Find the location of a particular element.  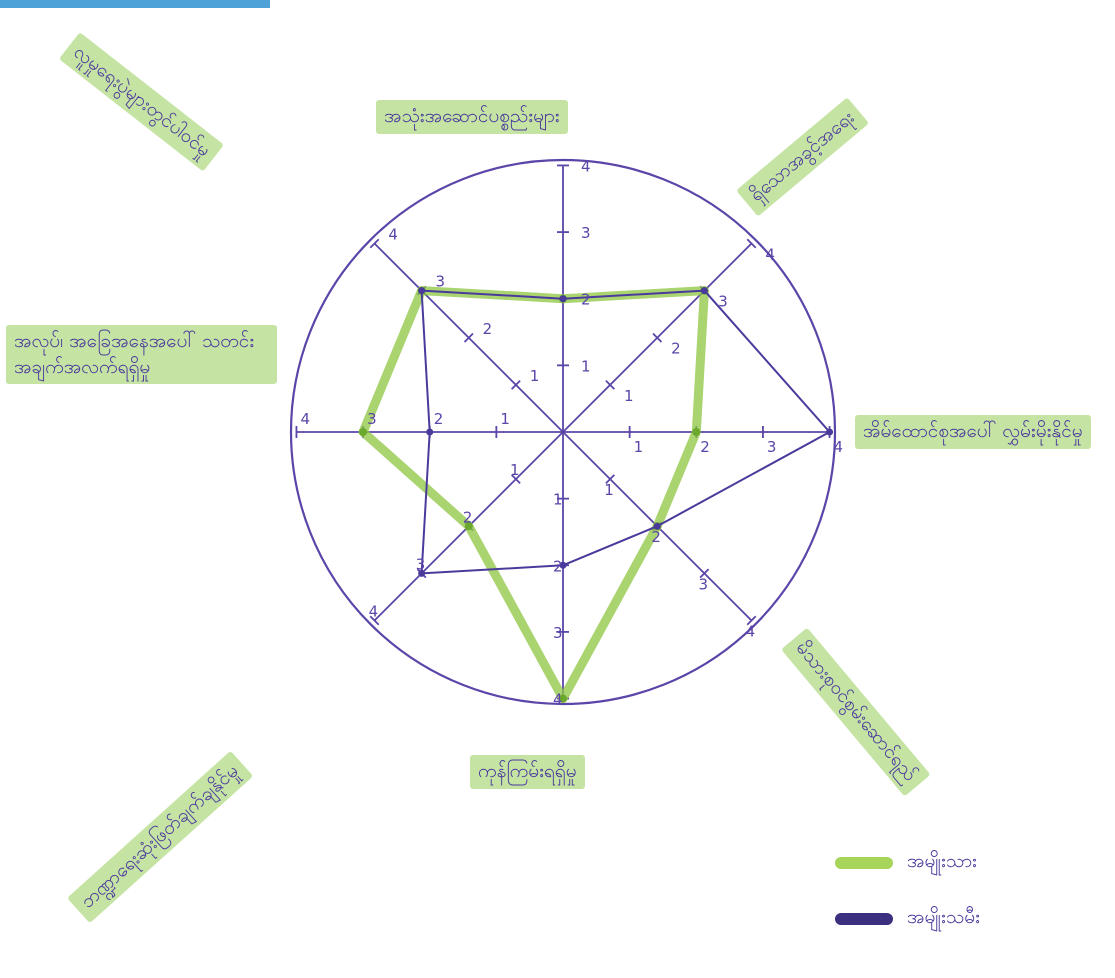

axis-label-right: အိမ်ထောင်စုအပေါ် လွှမ်းမိုးနိုင်မှု is located at coordinates (973, 432).